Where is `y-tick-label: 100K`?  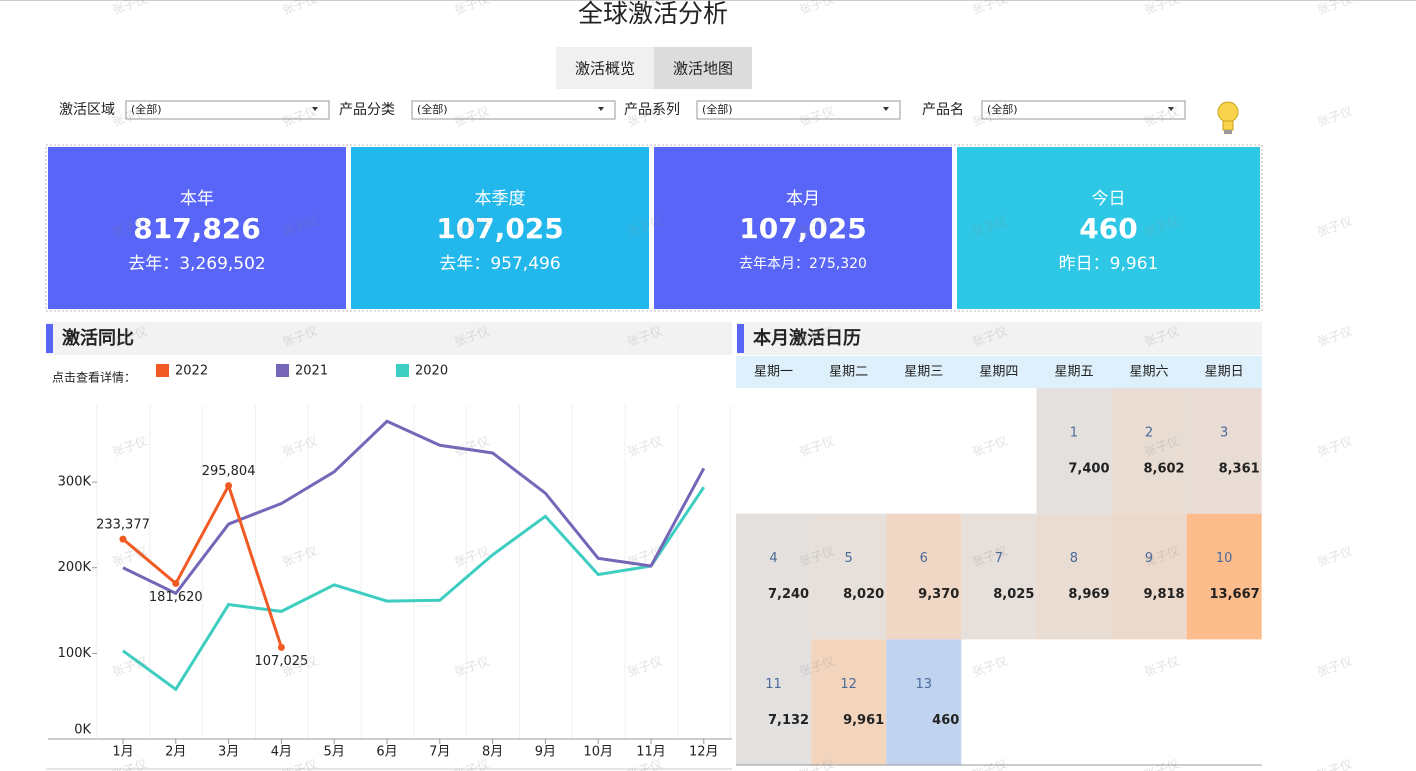 y-tick-label: 100K is located at coordinates (75, 653).